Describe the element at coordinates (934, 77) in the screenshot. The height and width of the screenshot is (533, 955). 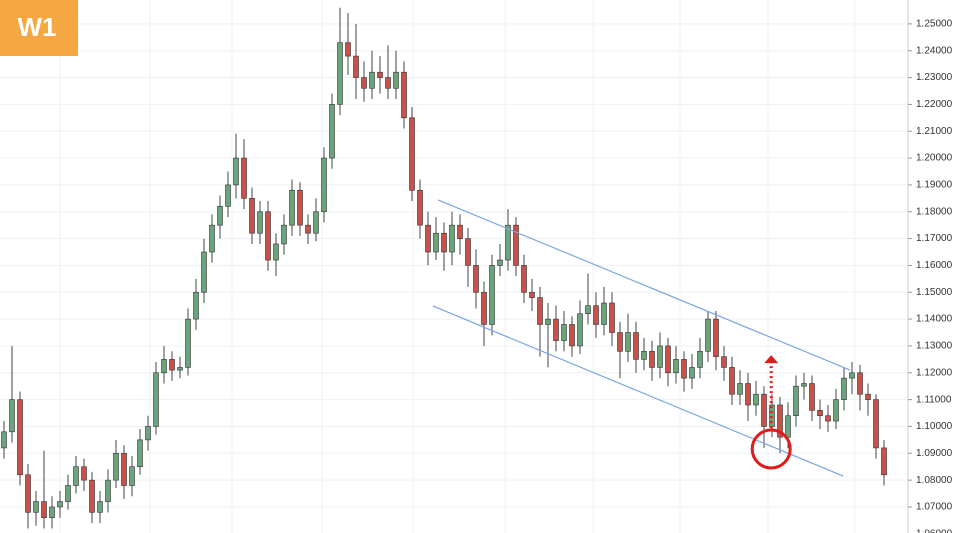
I see `y-tick-label: 1.23000` at that location.